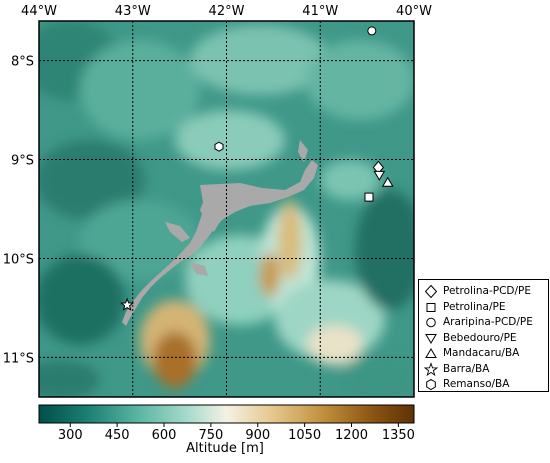  What do you see at coordinates (18, 358) in the screenshot?
I see `latitude-label: 11°S` at bounding box center [18, 358].